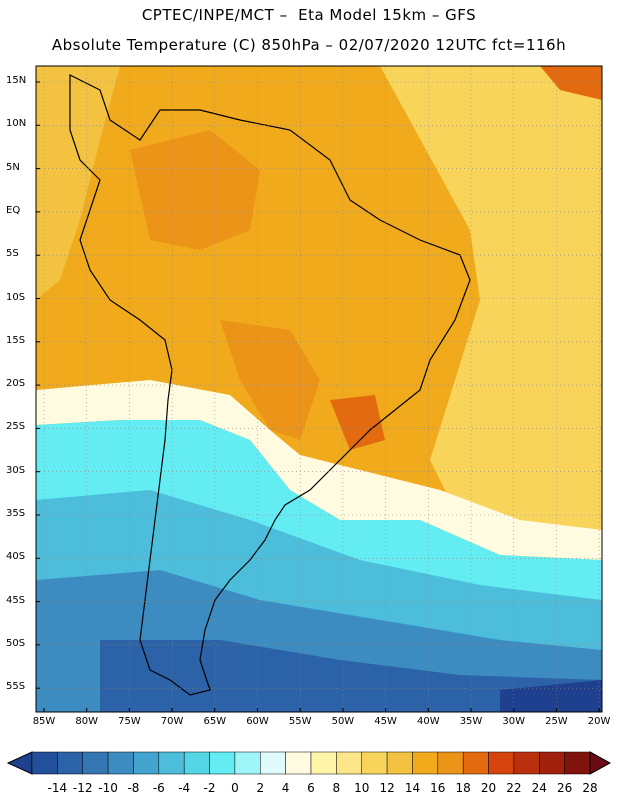  Describe the element at coordinates (590, 788) in the screenshot. I see `colorbar-label: 28` at that location.